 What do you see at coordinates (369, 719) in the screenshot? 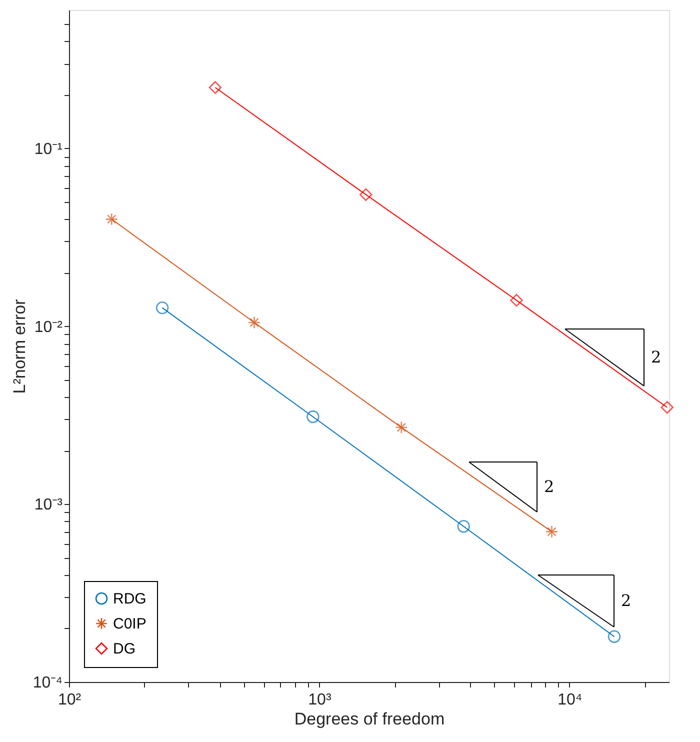
I see `x-axis-title: Degrees of freedom` at bounding box center [369, 719].